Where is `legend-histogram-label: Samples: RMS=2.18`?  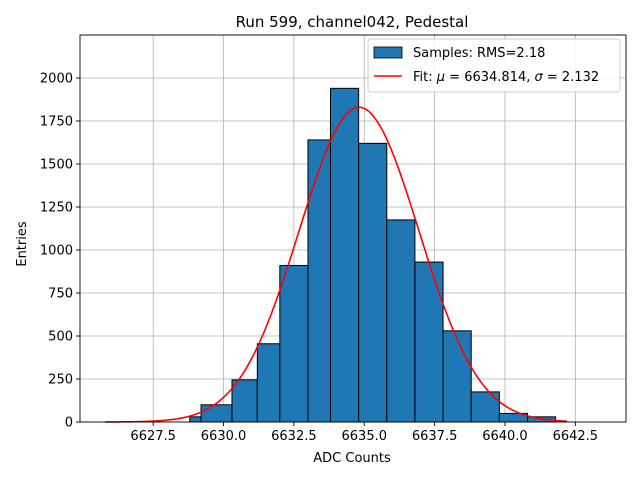 legend-histogram-label: Samples: RMS=2.18 is located at coordinates (479, 53).